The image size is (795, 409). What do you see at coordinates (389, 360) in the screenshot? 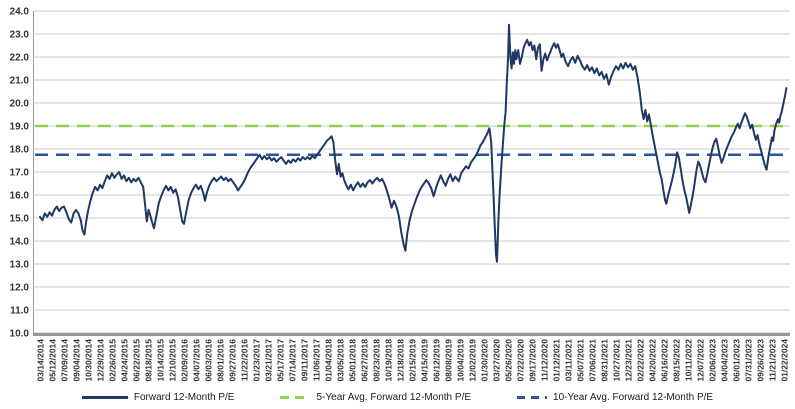
I see `x-axis-tick-label: 10/19/2018` at bounding box center [389, 360].